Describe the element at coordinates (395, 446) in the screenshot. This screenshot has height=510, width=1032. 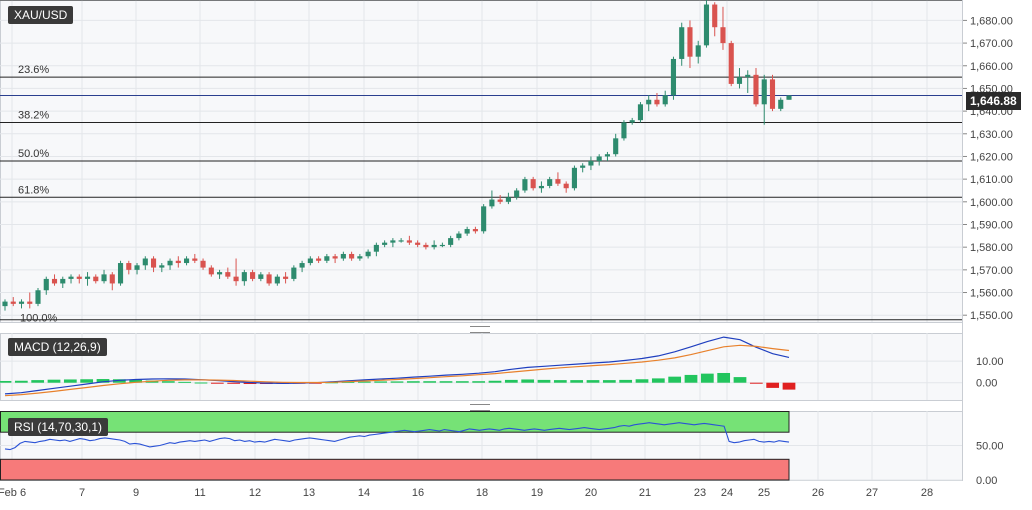
I see `rsi-layer` at that location.